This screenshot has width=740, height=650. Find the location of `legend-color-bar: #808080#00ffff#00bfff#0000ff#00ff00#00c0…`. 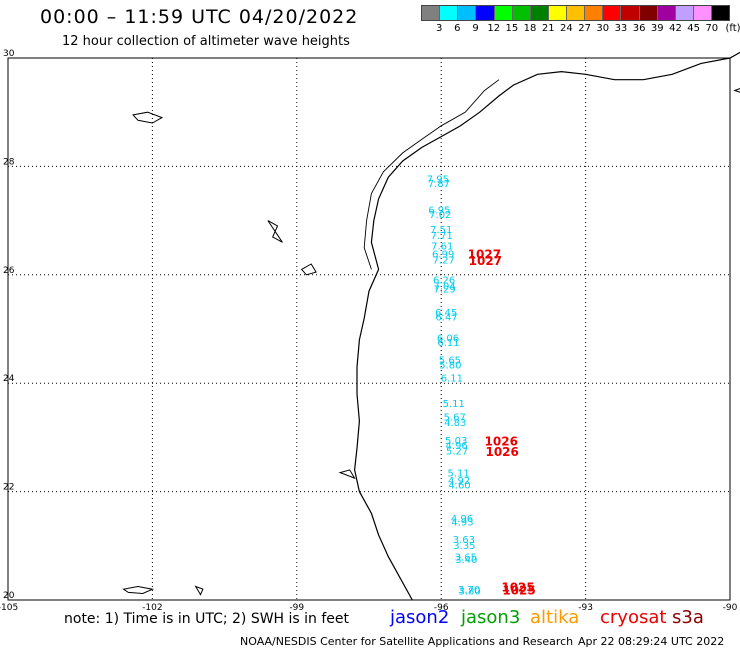

legend-color-bar: #808080#00ffff#00bfff#0000ff#00ff00#00c0… is located at coordinates (575, 13).